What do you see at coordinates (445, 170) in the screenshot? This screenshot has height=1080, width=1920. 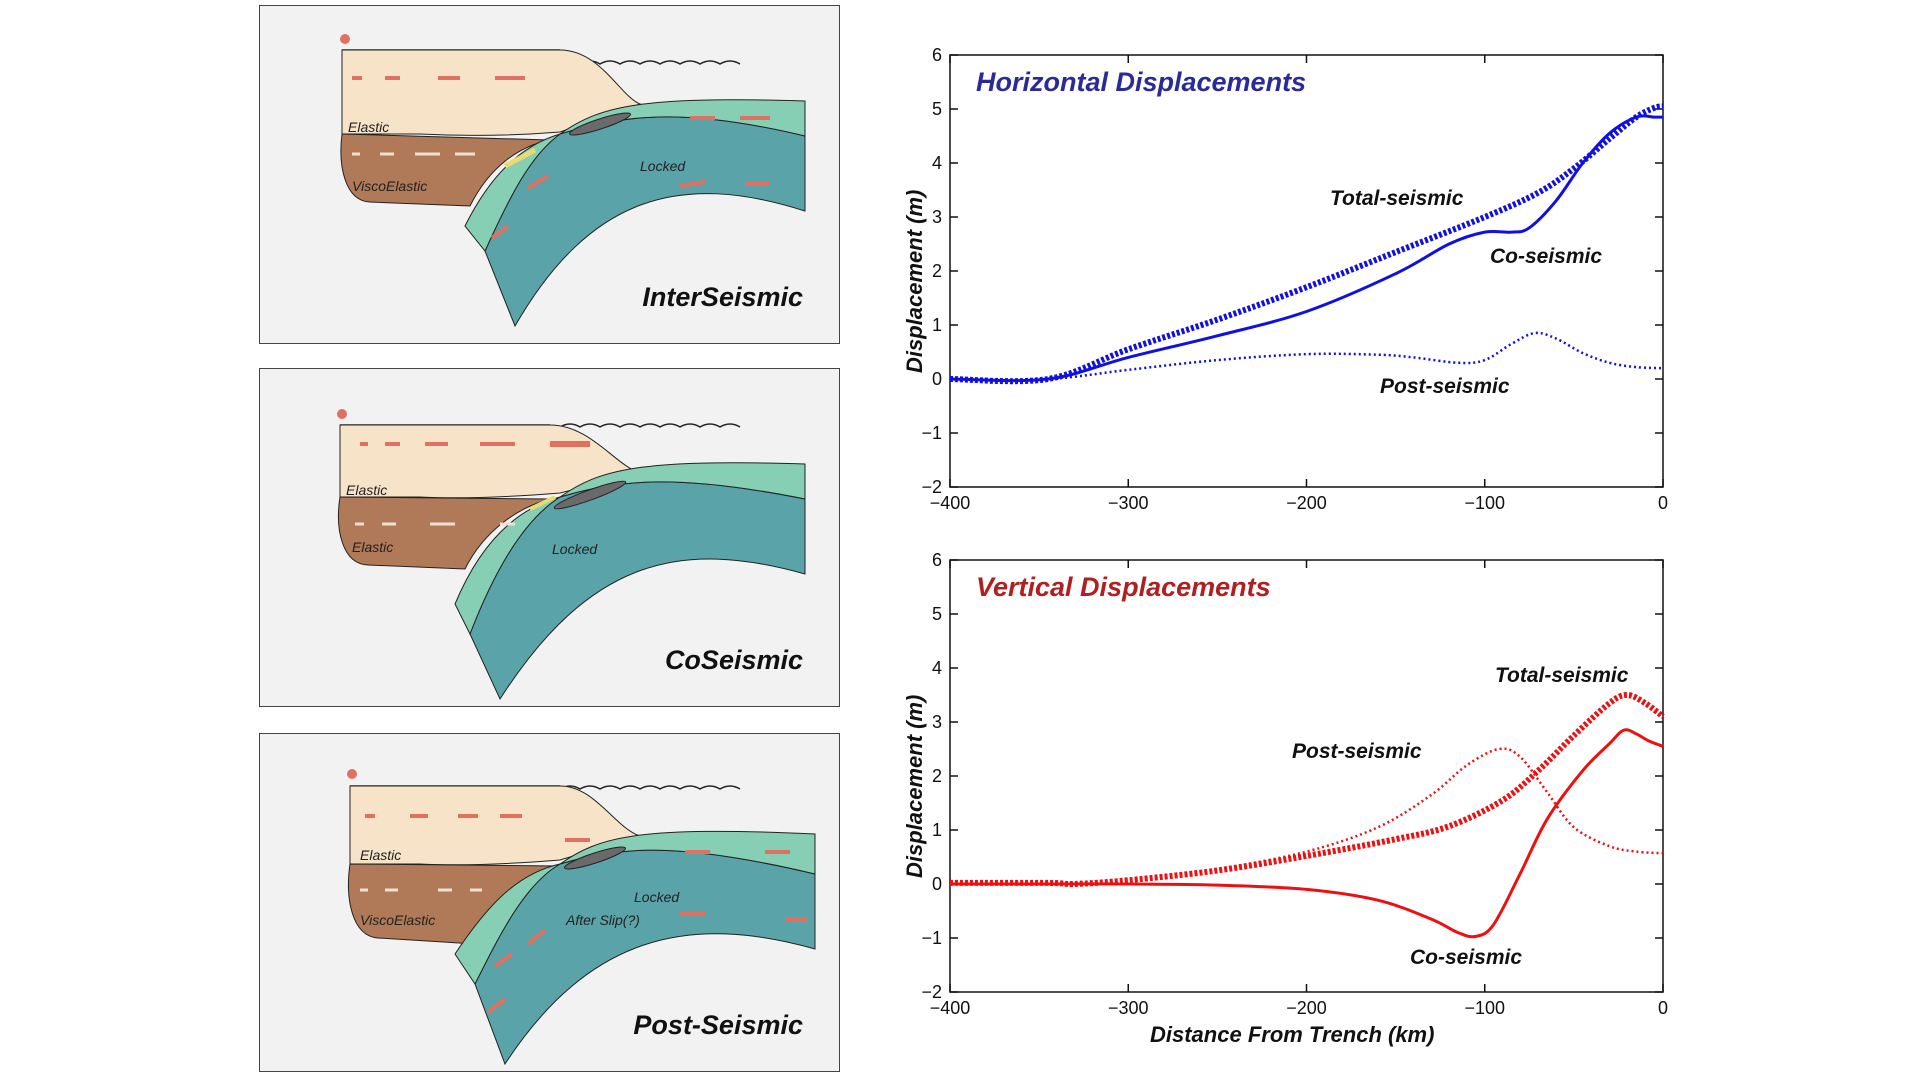 I see `viscoelastic-layer` at bounding box center [445, 170].